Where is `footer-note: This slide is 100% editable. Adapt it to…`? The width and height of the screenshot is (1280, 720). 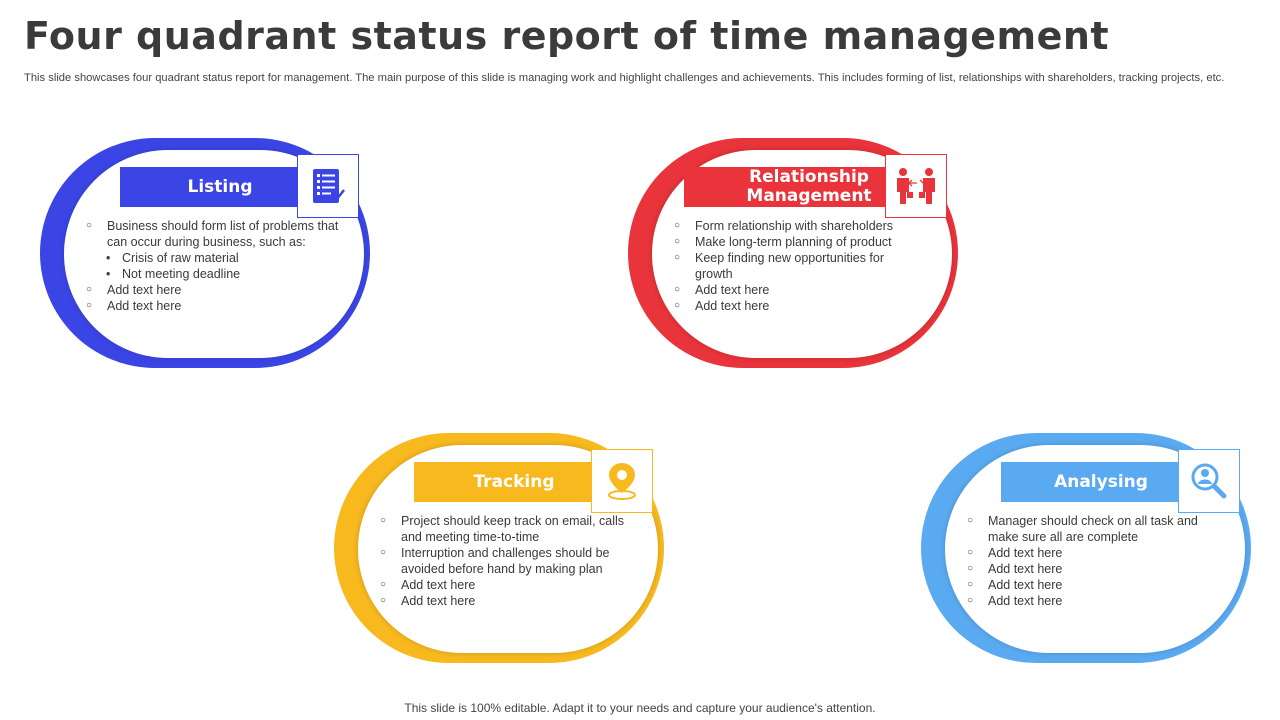
footer-note: This slide is 100% editable. Adapt it to… is located at coordinates (640, 708).